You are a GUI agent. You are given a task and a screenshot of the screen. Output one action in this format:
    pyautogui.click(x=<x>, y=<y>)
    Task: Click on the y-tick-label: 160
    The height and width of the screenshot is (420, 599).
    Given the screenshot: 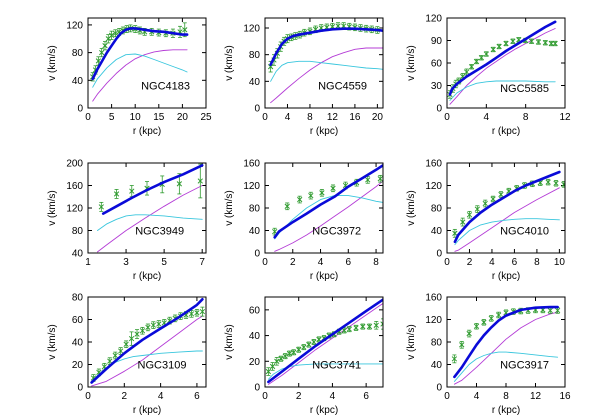 What is the action you would take?
    pyautogui.click(x=251, y=164)
    